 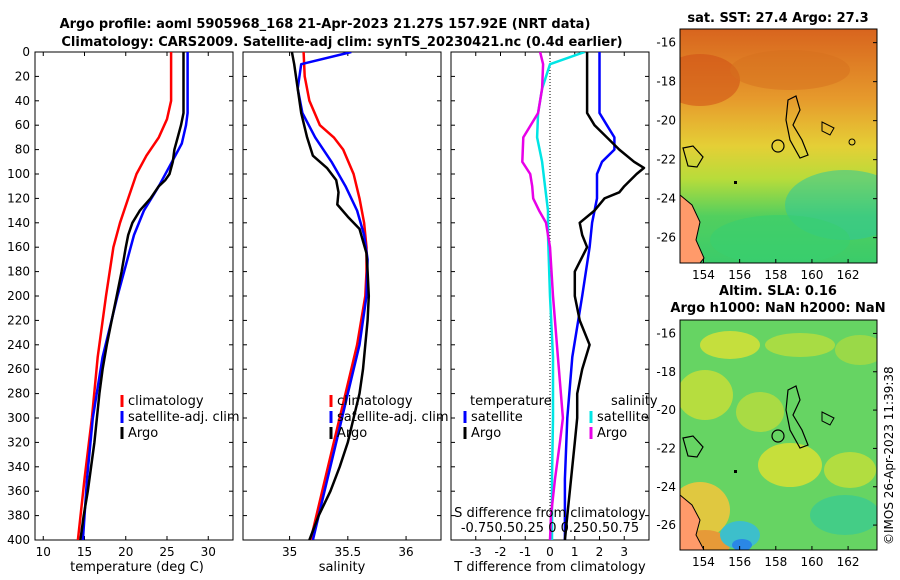 What do you see at coordinates (543, 296) in the screenshot?
I see `difference-series-s-argo` at bounding box center [543, 296].